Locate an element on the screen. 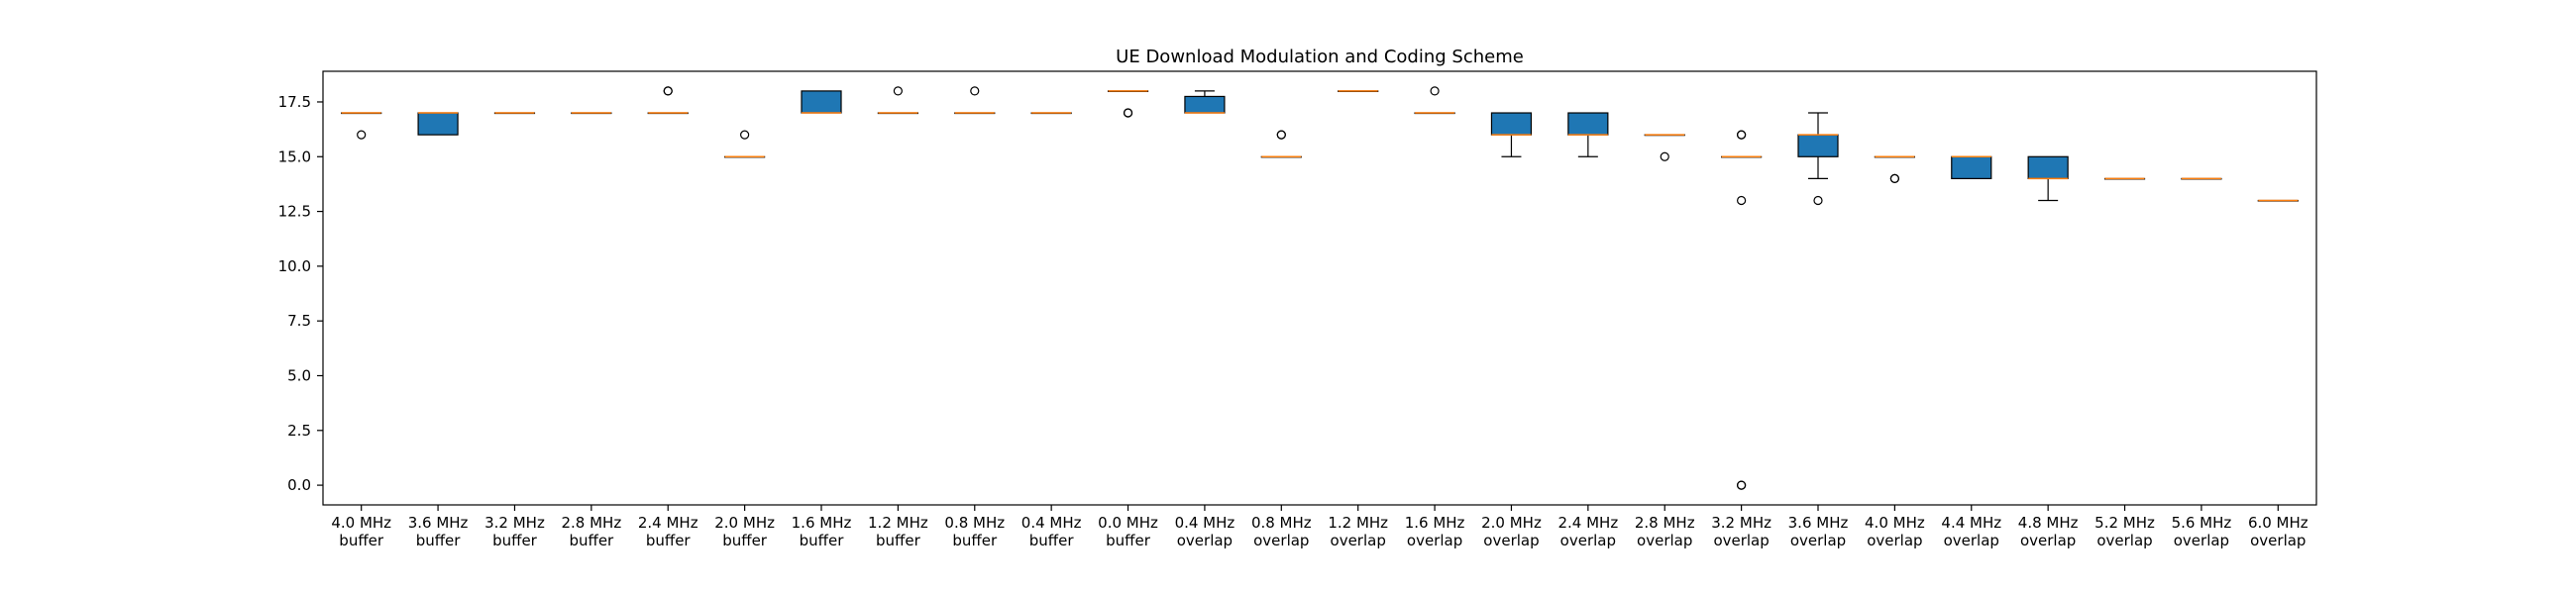 The image size is (2576, 594). x-tick-label: 5.6 MHz is located at coordinates (2202, 523).